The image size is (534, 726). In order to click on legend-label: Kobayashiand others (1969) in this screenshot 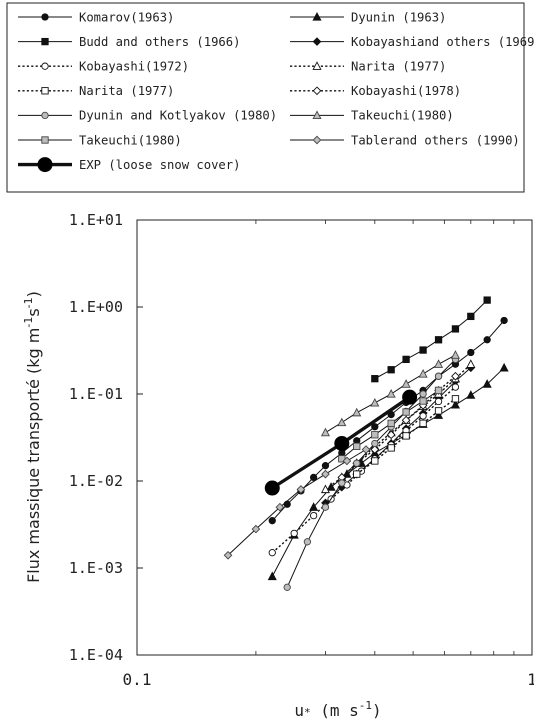, I will do `click(442, 42)`.